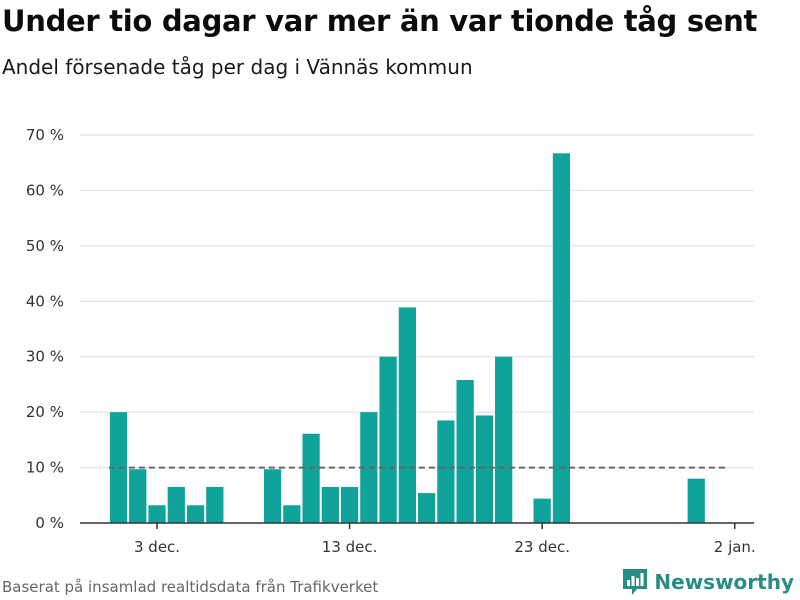 The width and height of the screenshot is (800, 600). Describe the element at coordinates (724, 582) in the screenshot. I see `brand-name: Newsworthy` at that location.